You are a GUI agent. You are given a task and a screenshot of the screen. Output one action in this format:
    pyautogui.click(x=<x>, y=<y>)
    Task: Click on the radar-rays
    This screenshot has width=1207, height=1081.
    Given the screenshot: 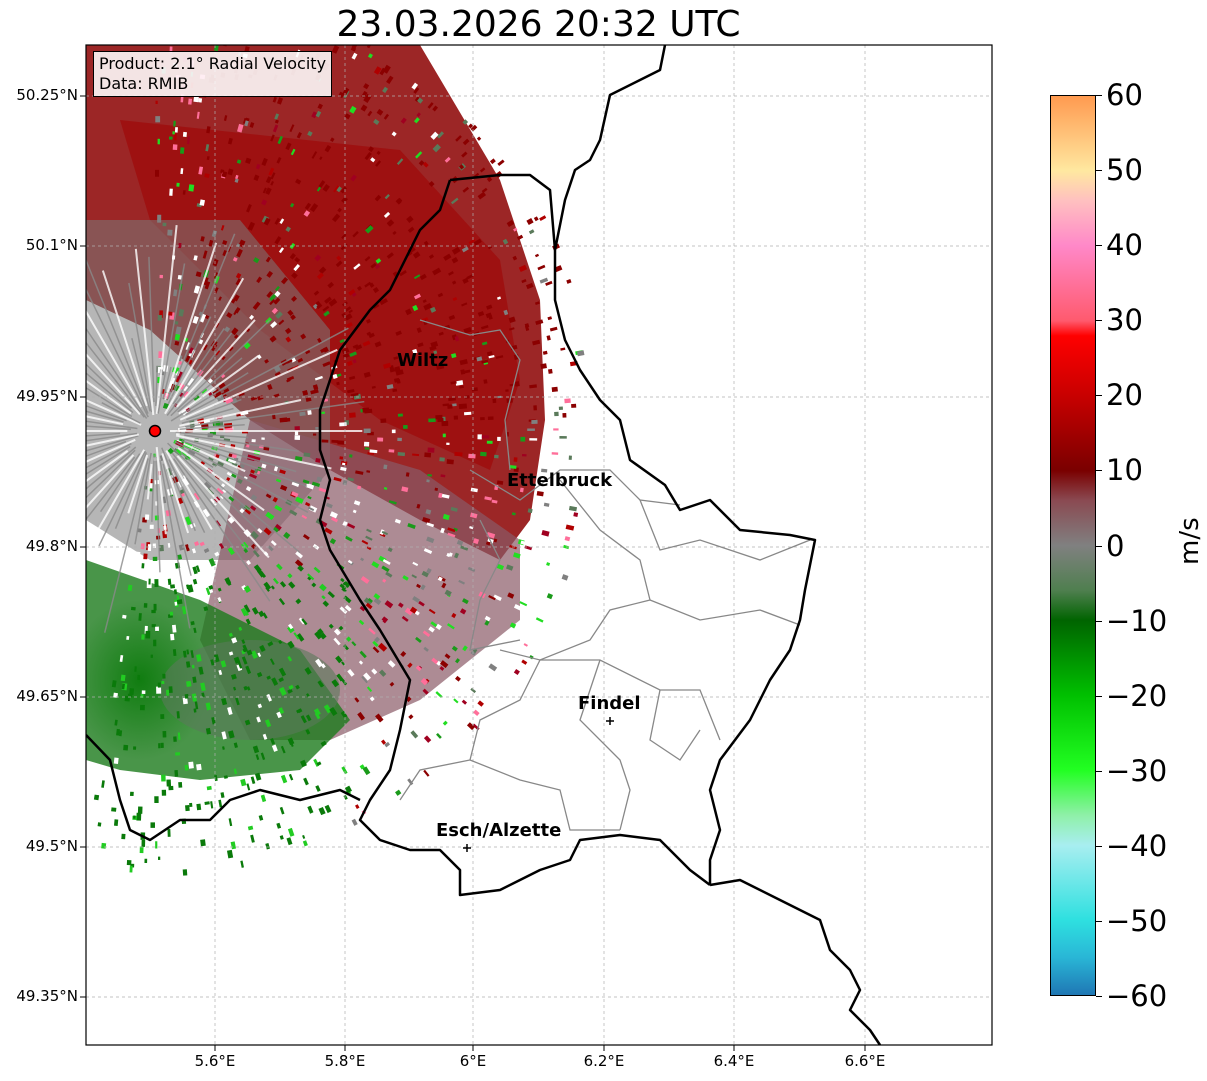 What is the action you would take?
    pyautogui.click(x=225, y=428)
    